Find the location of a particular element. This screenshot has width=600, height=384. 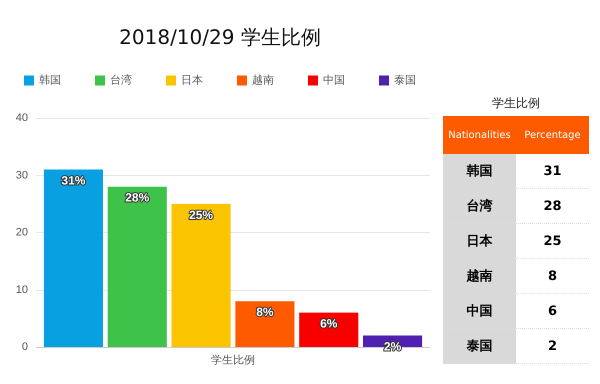

legend-label: 日本 is located at coordinates (192, 80).